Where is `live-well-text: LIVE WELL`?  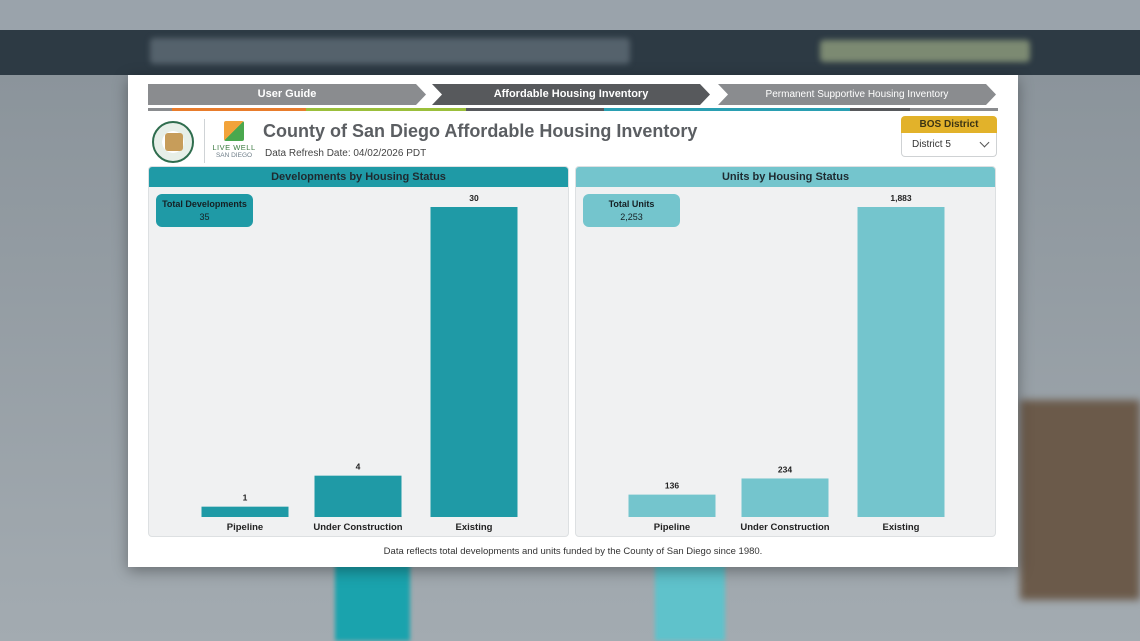
live-well-text: LIVE WELL is located at coordinates (234, 147).